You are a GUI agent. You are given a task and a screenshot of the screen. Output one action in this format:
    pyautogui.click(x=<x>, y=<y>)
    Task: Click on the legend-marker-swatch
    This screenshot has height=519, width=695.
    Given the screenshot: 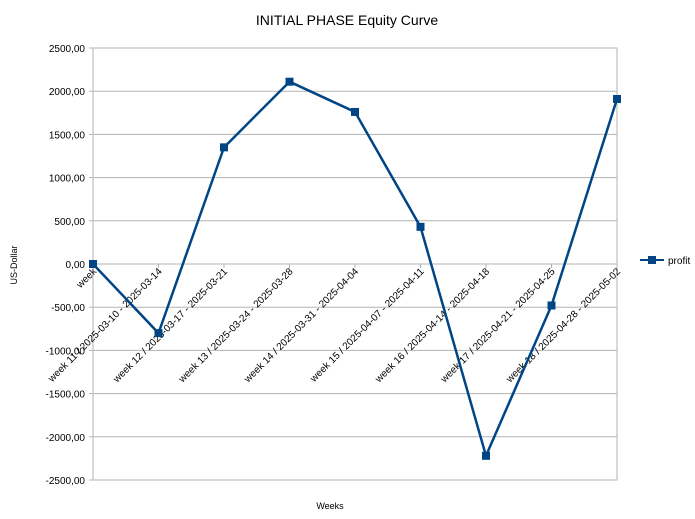 What is the action you would take?
    pyautogui.click(x=652, y=260)
    